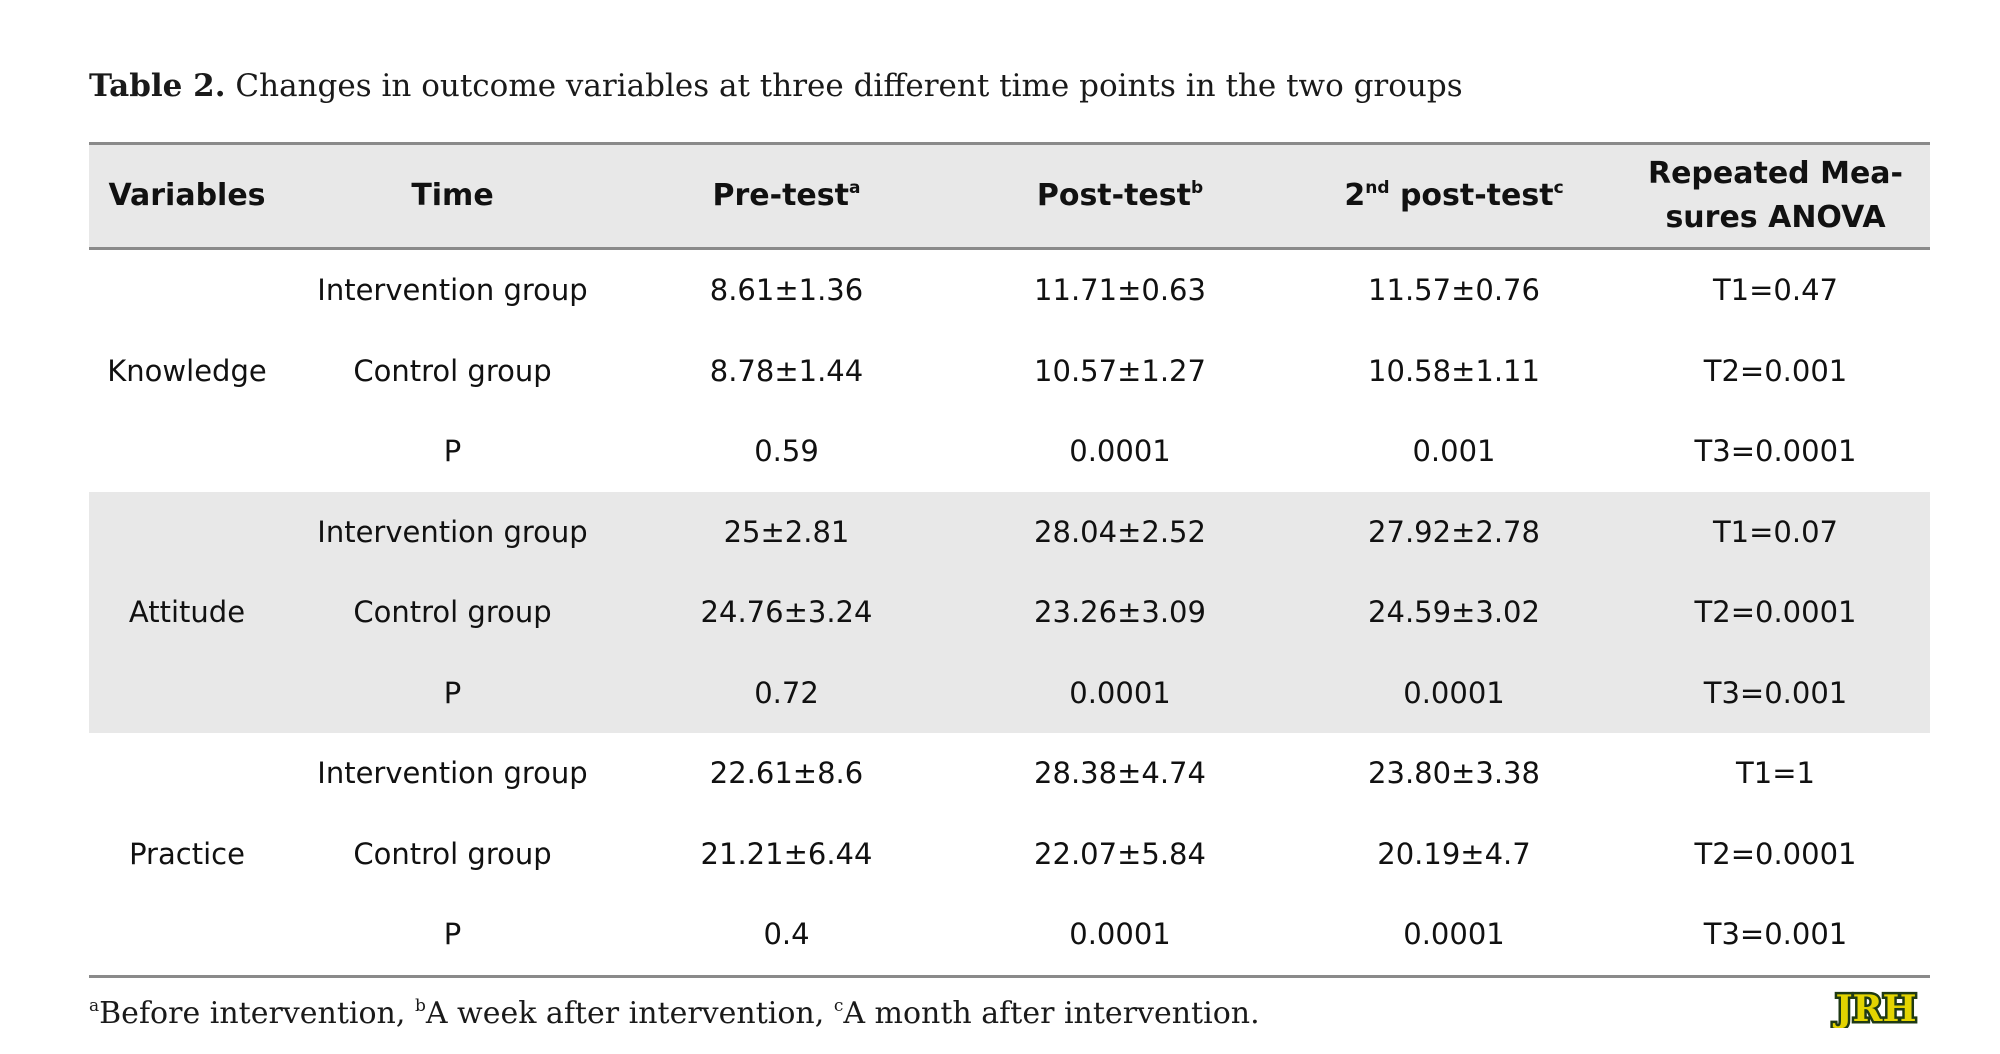 The height and width of the screenshot is (1054, 2000). What do you see at coordinates (1775, 196) in the screenshot?
I see `header-anova: Repeated Mea-sures ANOVA` at bounding box center [1775, 196].